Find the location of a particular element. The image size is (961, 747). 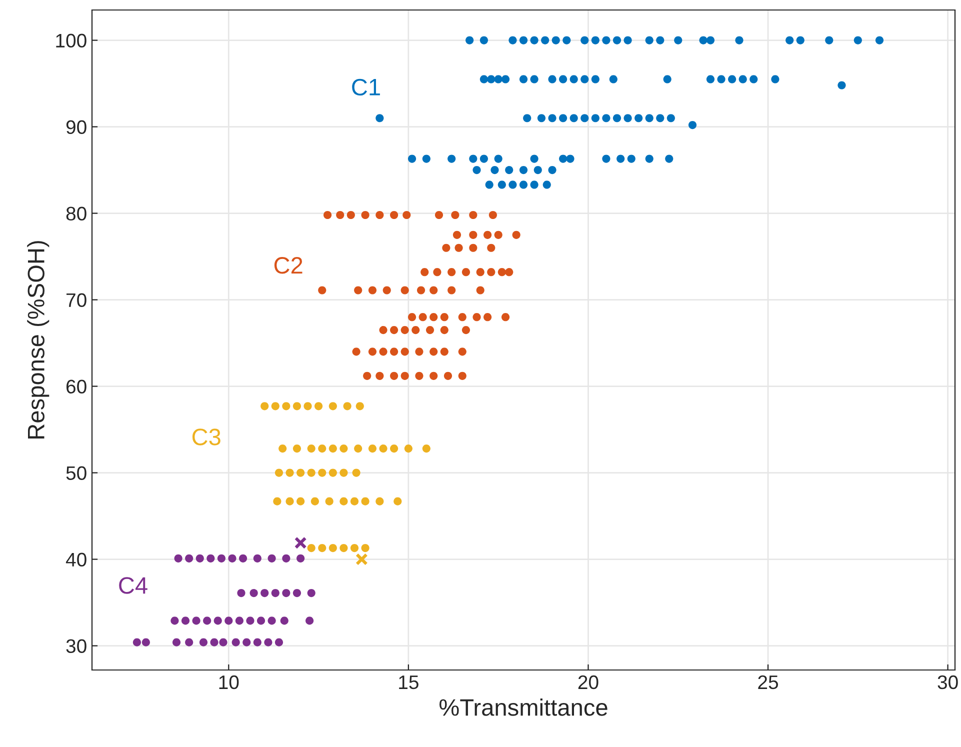

series-label: C1 is located at coordinates (366, 87).